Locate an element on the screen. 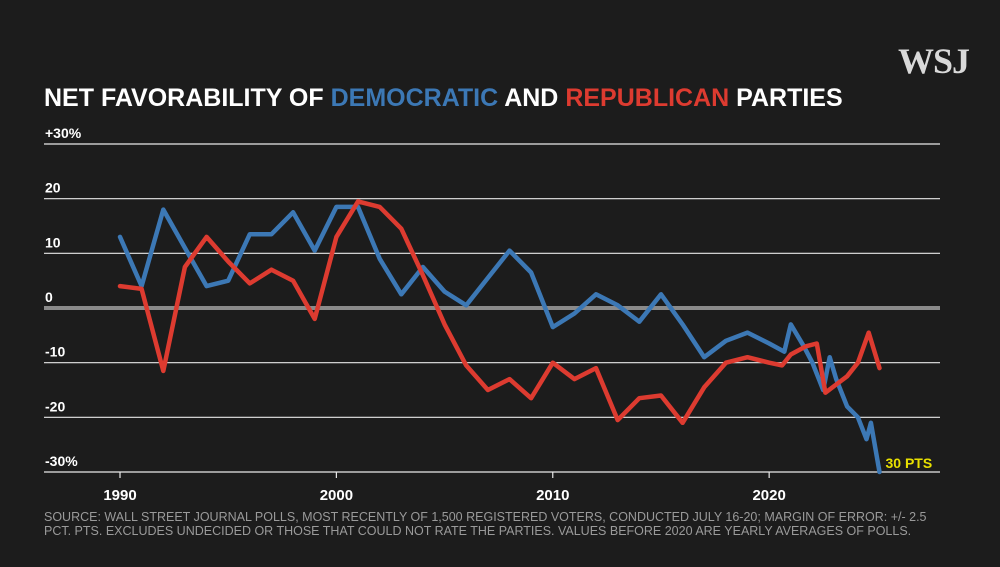 The width and height of the screenshot is (1000, 567). y-tick-label: -10 is located at coordinates (55, 352).